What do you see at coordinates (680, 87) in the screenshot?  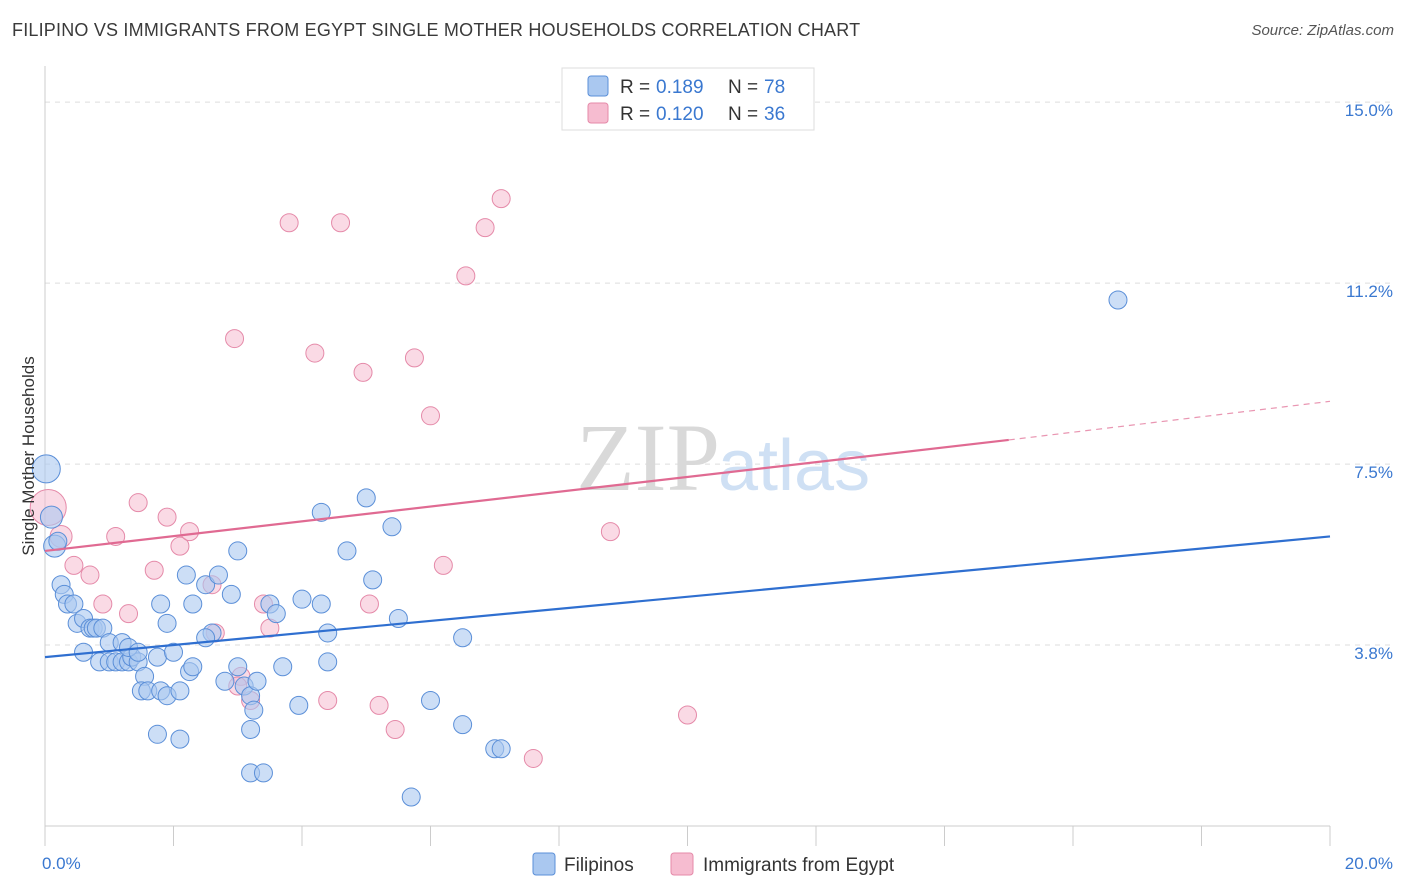 I see `legend-r-value-1: 0.189` at bounding box center [680, 87].